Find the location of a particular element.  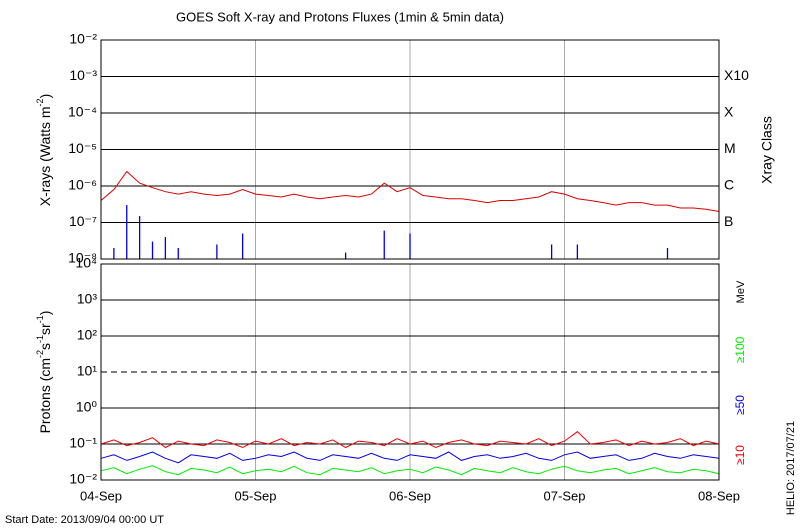

right-axis-title: Xray Class is located at coordinates (767, 150).